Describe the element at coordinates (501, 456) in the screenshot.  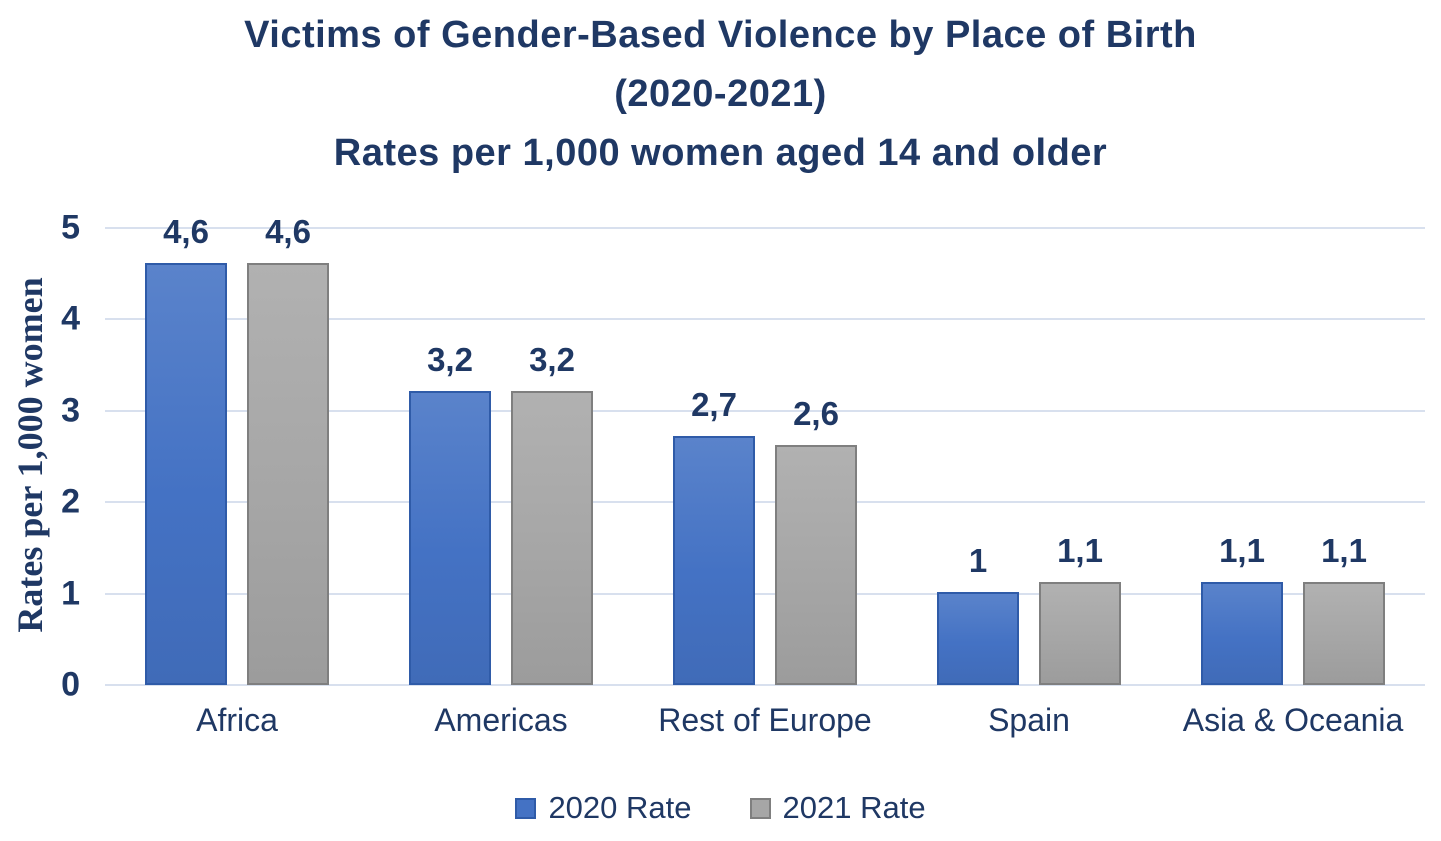
I see `bar-group-americas: 3,2 3,2` at that location.